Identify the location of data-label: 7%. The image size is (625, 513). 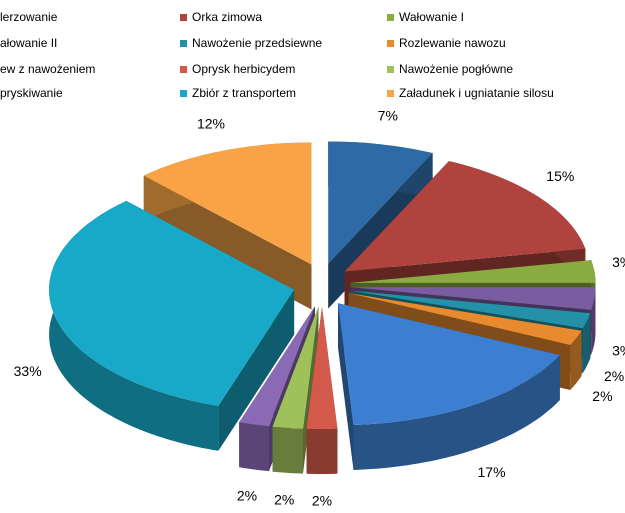
(388, 116).